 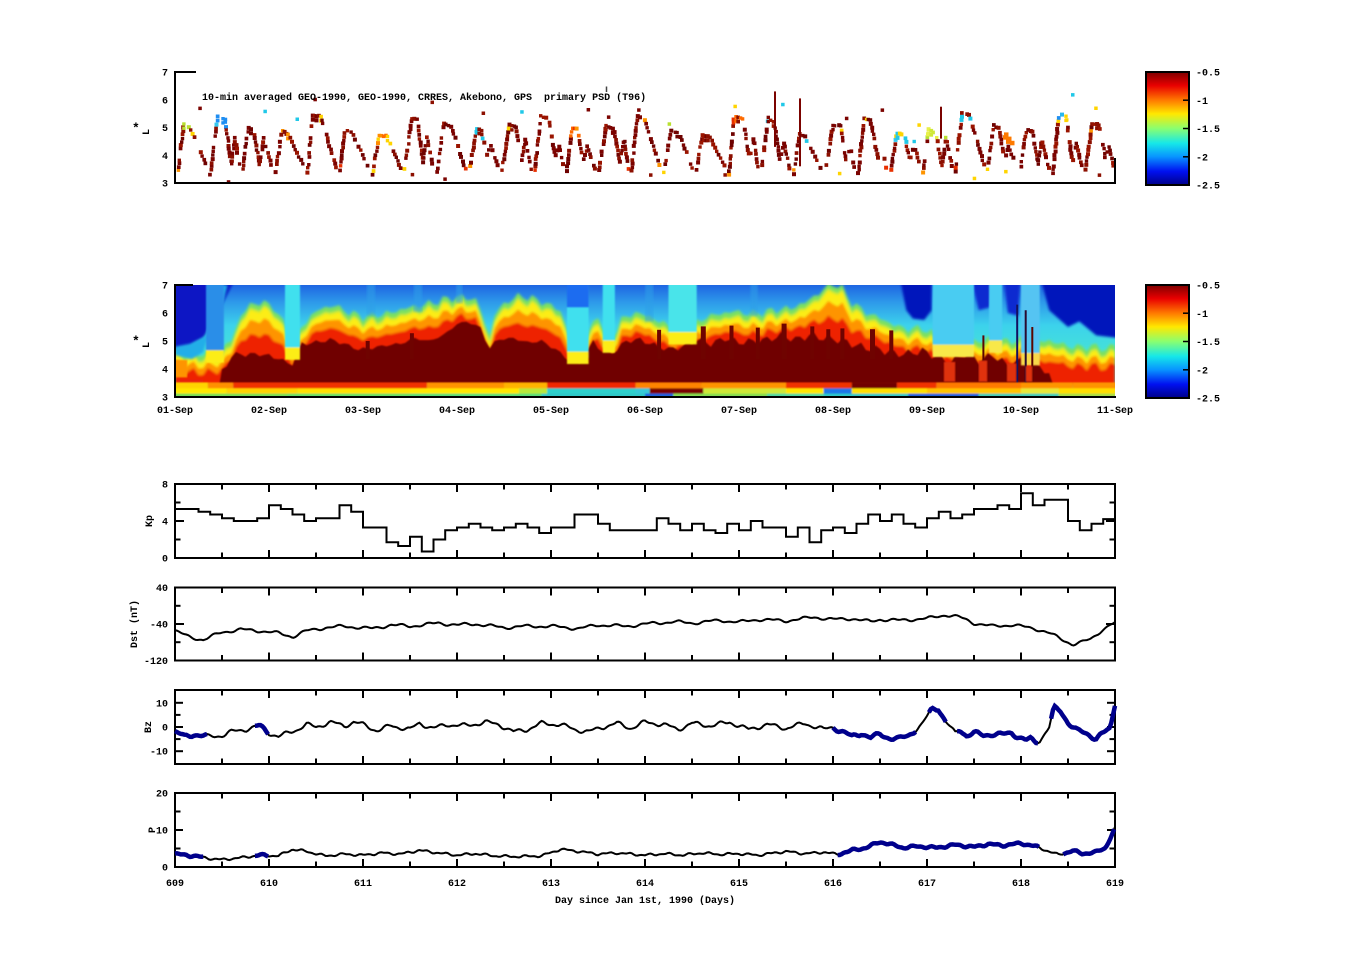 I want to click on svg-text: 619, so click(x=1115, y=884).